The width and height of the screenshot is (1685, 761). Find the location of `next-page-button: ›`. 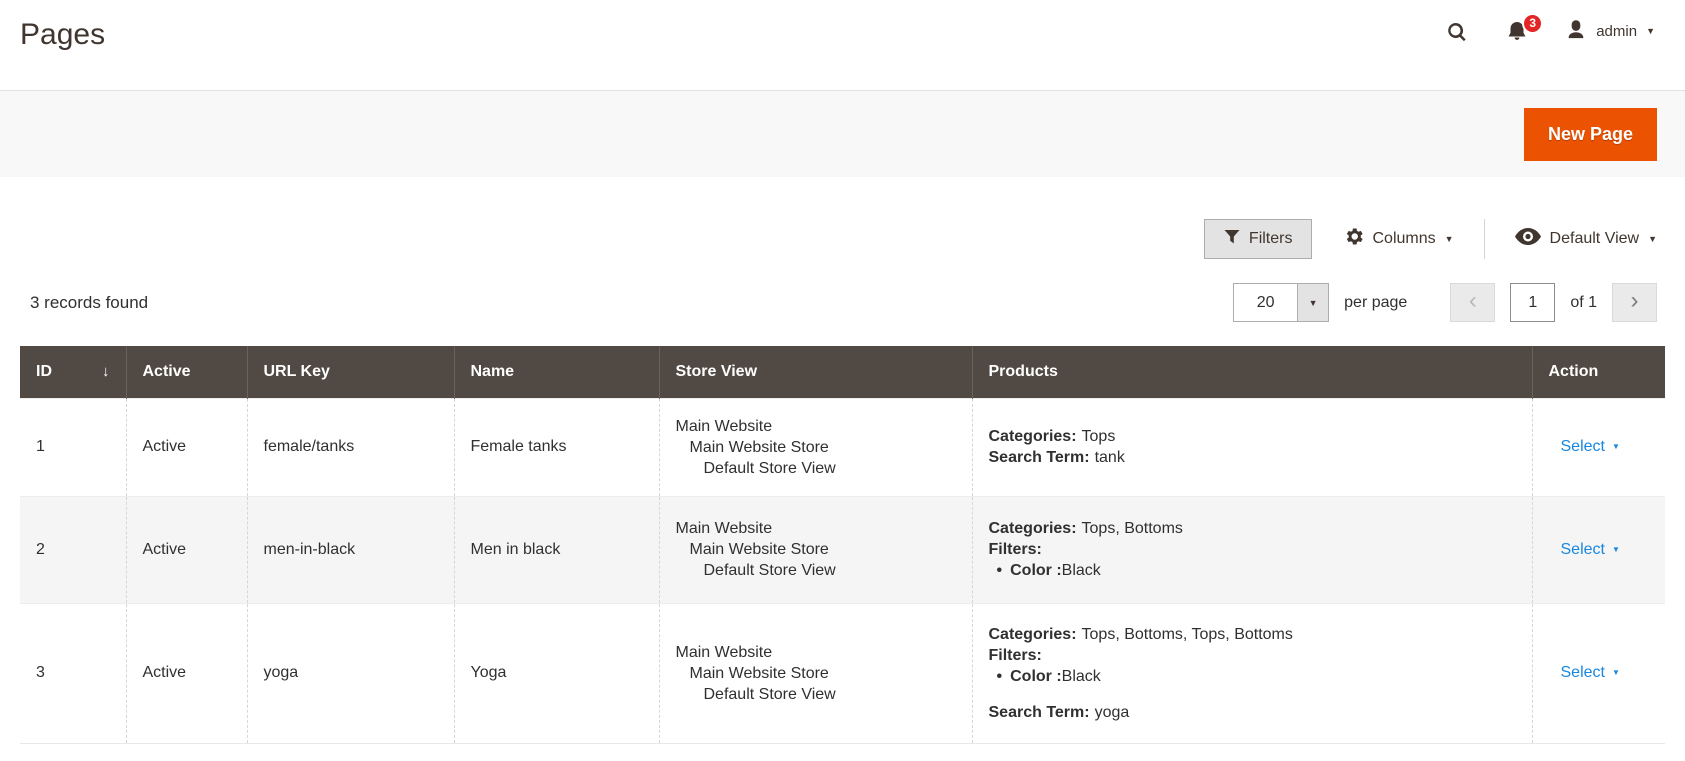

next-page-button: › is located at coordinates (1634, 302).